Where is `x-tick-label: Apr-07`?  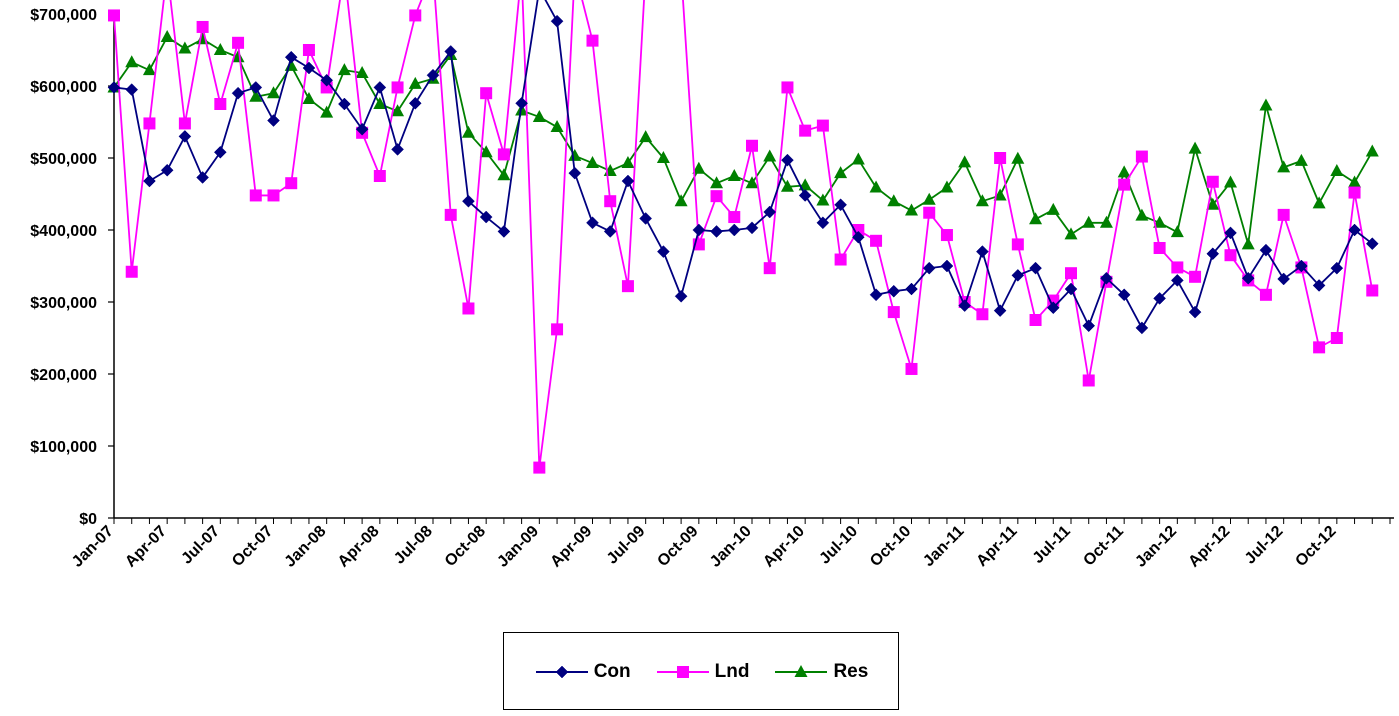
x-tick-label: Apr-07 is located at coordinates (146, 547).